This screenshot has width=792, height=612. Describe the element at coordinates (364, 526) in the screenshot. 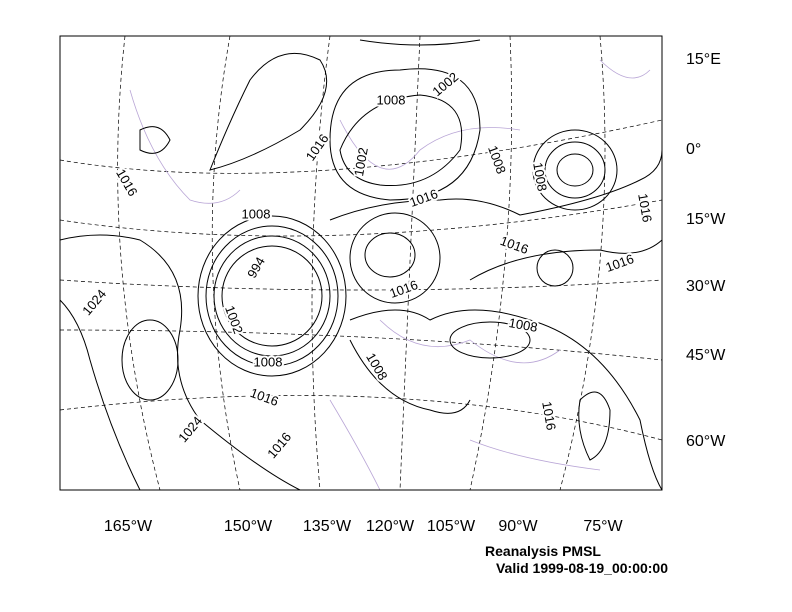

I see `bottom-axis: 165°W 150°W 135°W 120°W 105°W 90°W 75°W` at that location.